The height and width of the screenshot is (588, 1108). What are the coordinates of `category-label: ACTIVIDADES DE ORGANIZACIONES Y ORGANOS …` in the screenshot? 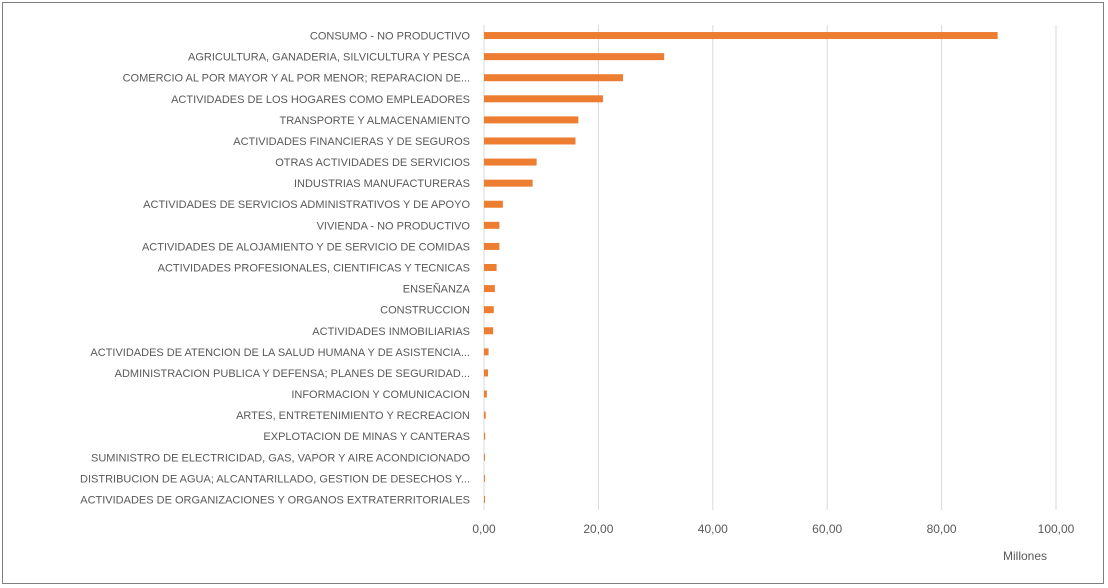 It's located at (275, 500).